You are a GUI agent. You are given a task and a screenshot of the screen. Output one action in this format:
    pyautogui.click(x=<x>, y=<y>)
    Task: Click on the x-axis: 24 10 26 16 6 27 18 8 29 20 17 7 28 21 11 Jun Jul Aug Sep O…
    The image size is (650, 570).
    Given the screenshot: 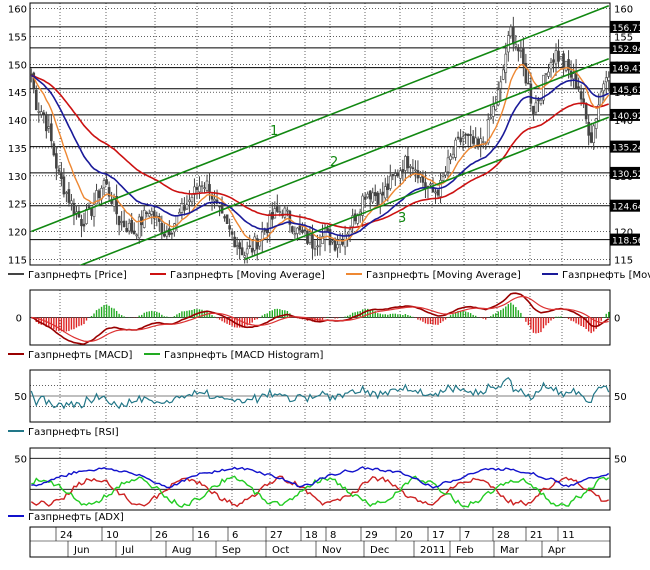 What is the action you would take?
    pyautogui.click(x=320, y=542)
    